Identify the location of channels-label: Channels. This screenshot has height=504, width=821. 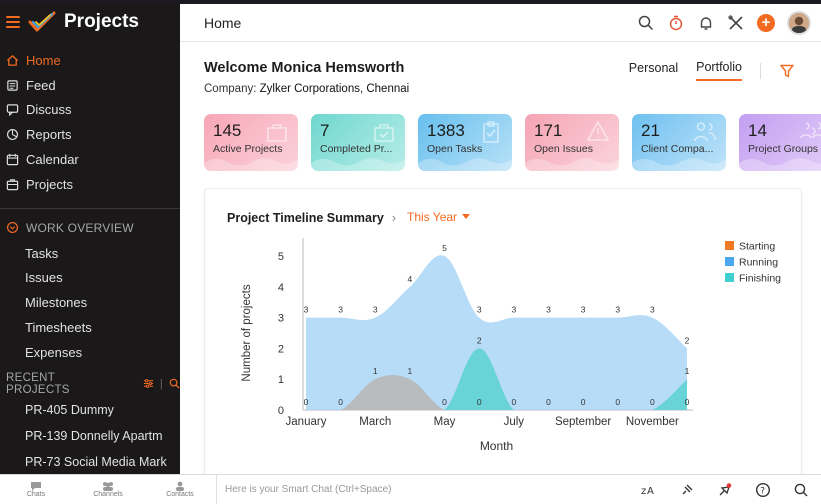
(108, 494).